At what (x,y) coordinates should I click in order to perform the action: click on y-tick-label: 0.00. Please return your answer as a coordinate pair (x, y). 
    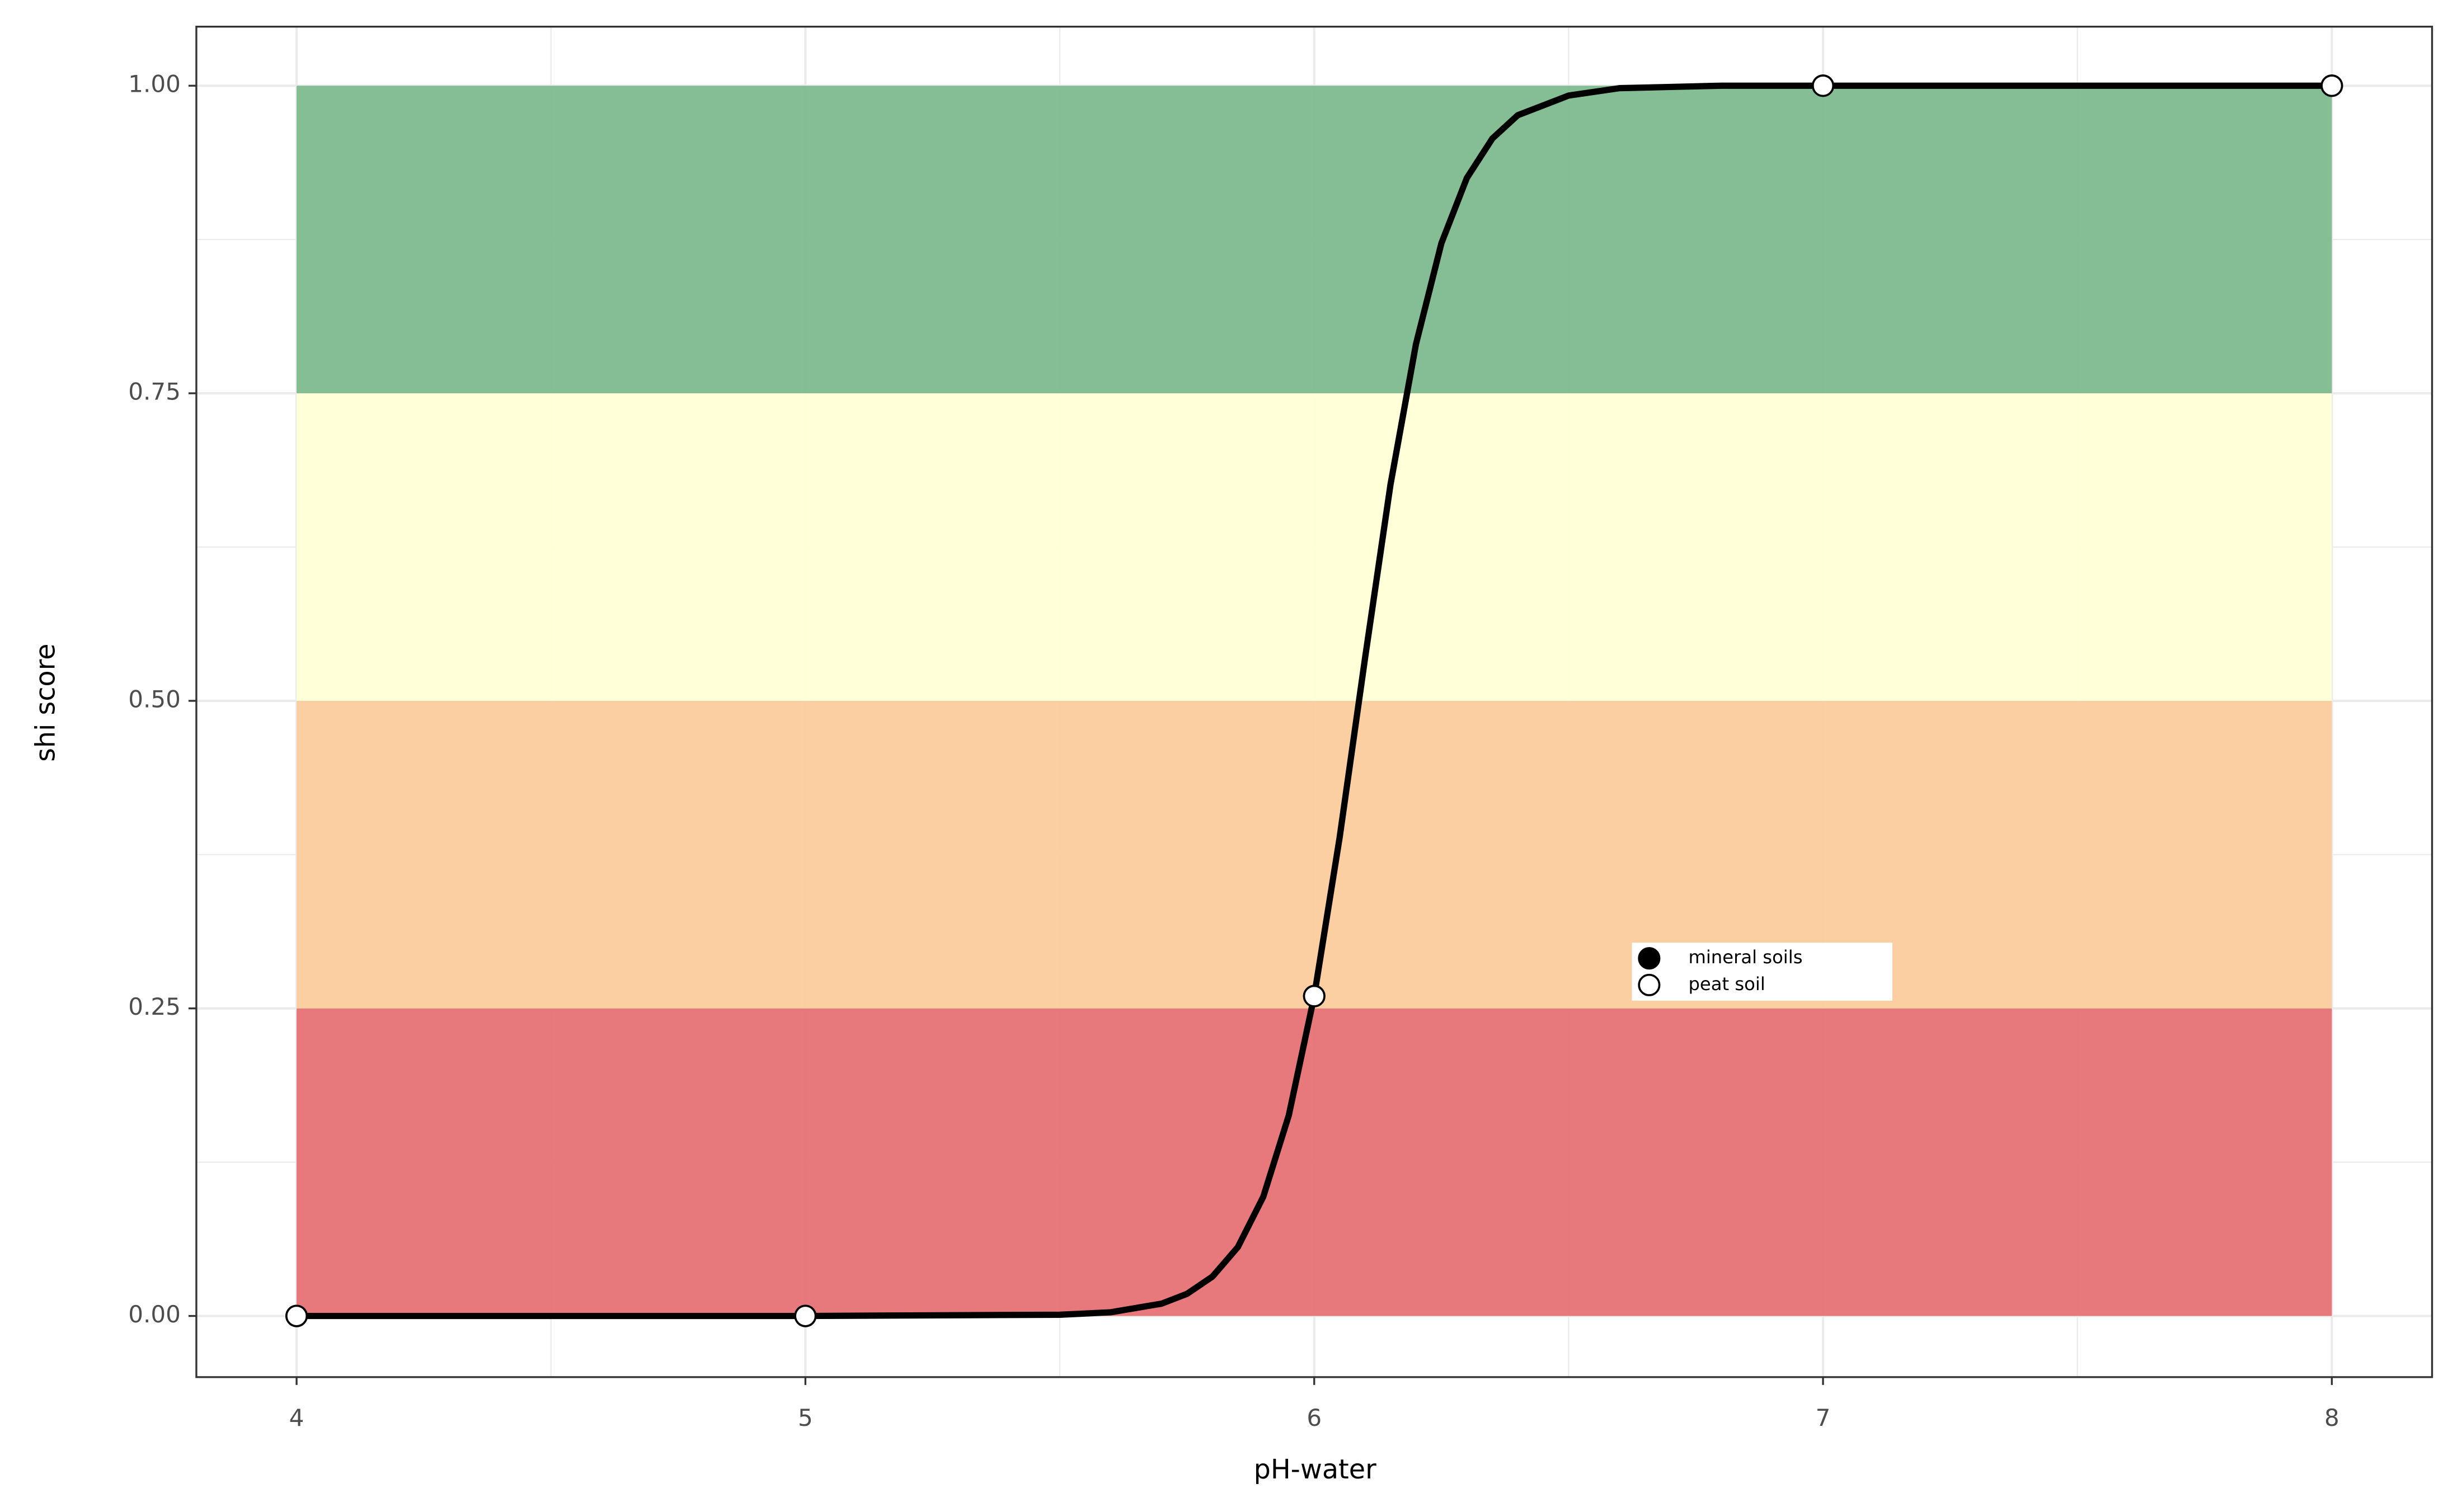
    Looking at the image, I should click on (154, 1314).